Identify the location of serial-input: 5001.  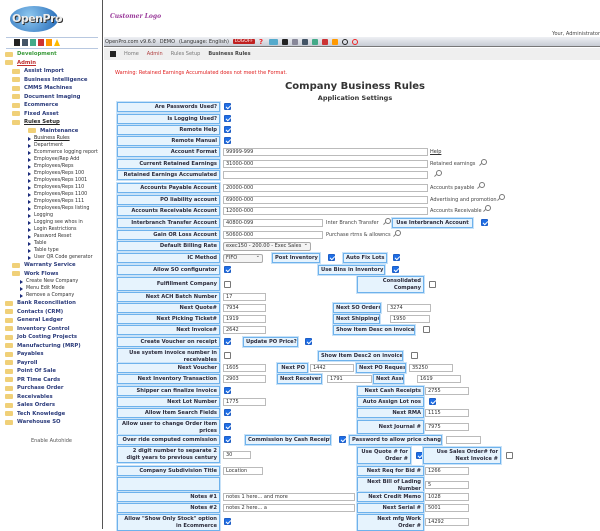
(447, 508).